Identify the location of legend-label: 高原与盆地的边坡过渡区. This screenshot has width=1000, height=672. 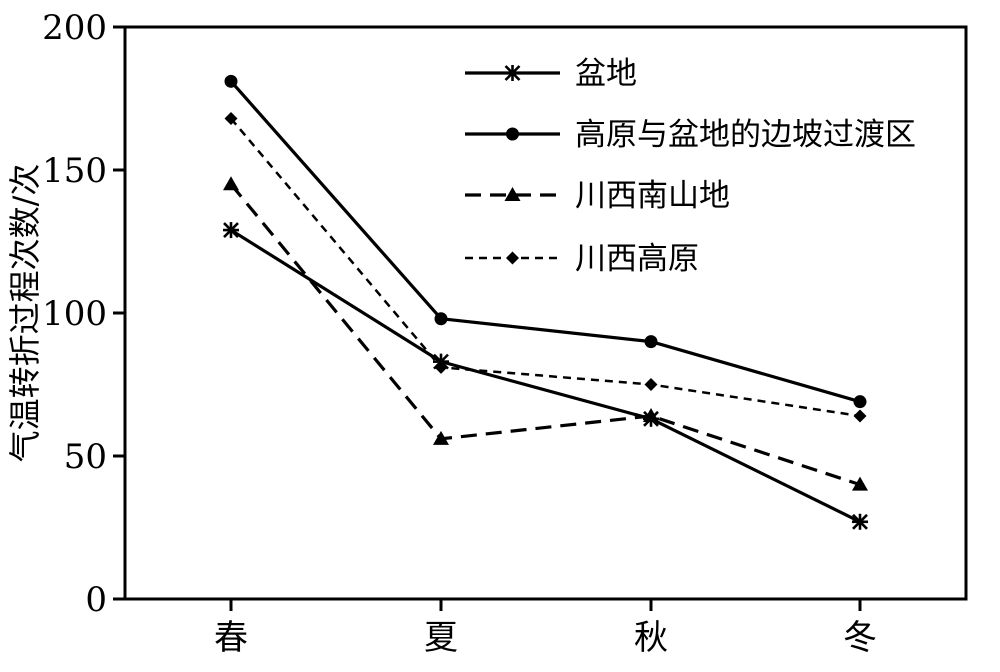
(745, 135).